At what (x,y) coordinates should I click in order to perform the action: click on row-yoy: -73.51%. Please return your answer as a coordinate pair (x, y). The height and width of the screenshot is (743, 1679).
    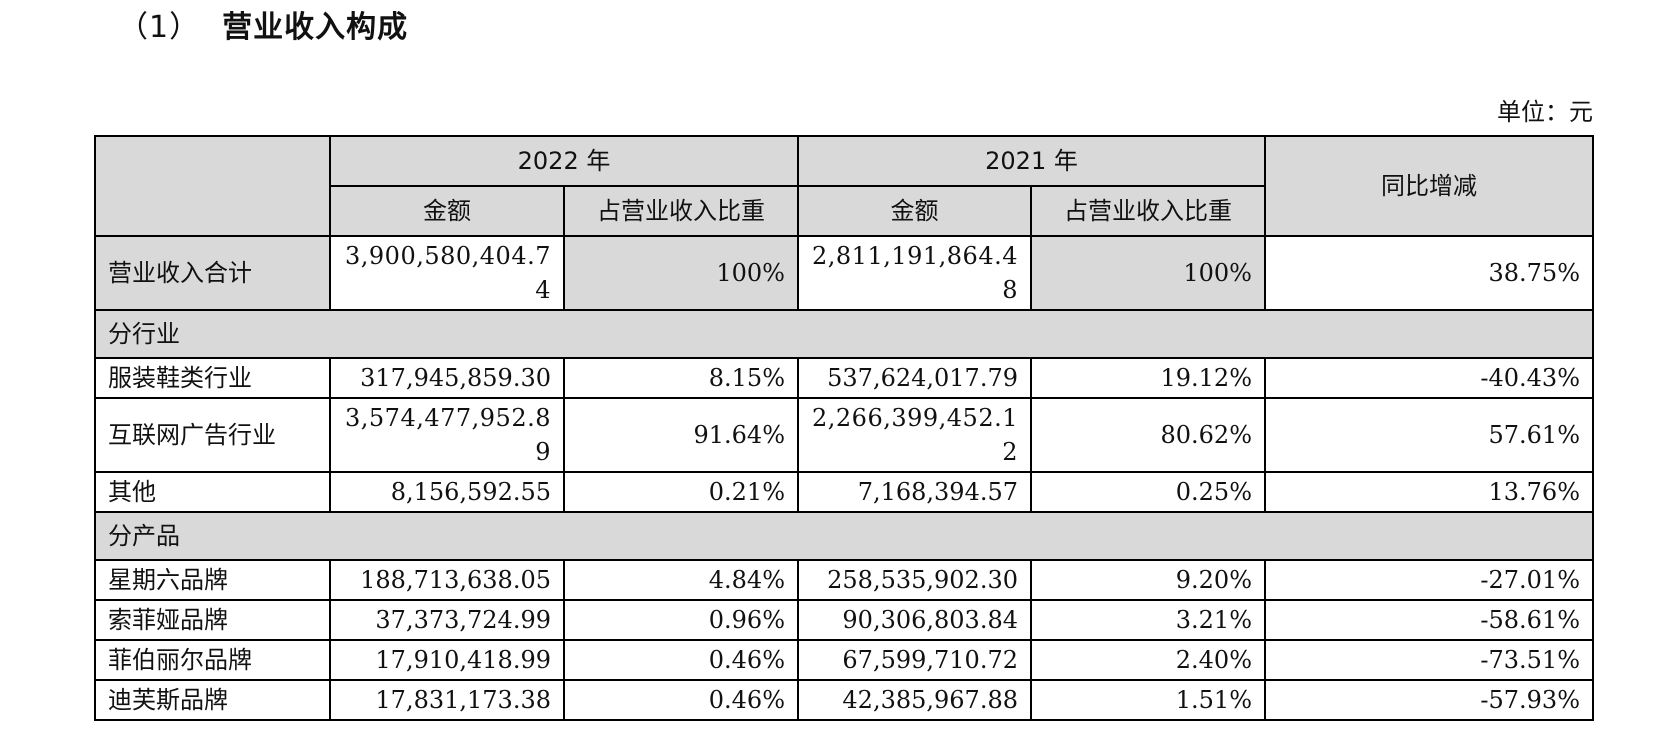
    Looking at the image, I should click on (1429, 660).